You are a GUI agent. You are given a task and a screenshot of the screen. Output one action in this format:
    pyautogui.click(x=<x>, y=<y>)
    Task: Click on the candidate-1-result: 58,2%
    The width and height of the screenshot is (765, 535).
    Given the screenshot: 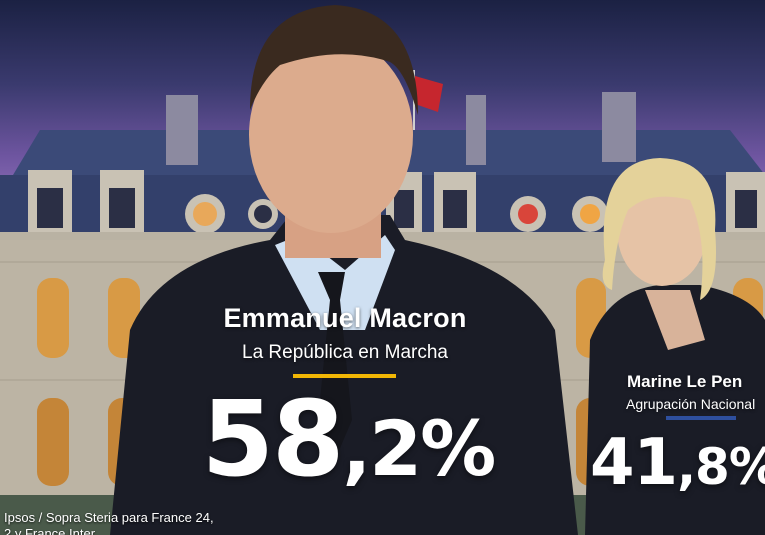 What is the action you would take?
    pyautogui.click(x=348, y=439)
    